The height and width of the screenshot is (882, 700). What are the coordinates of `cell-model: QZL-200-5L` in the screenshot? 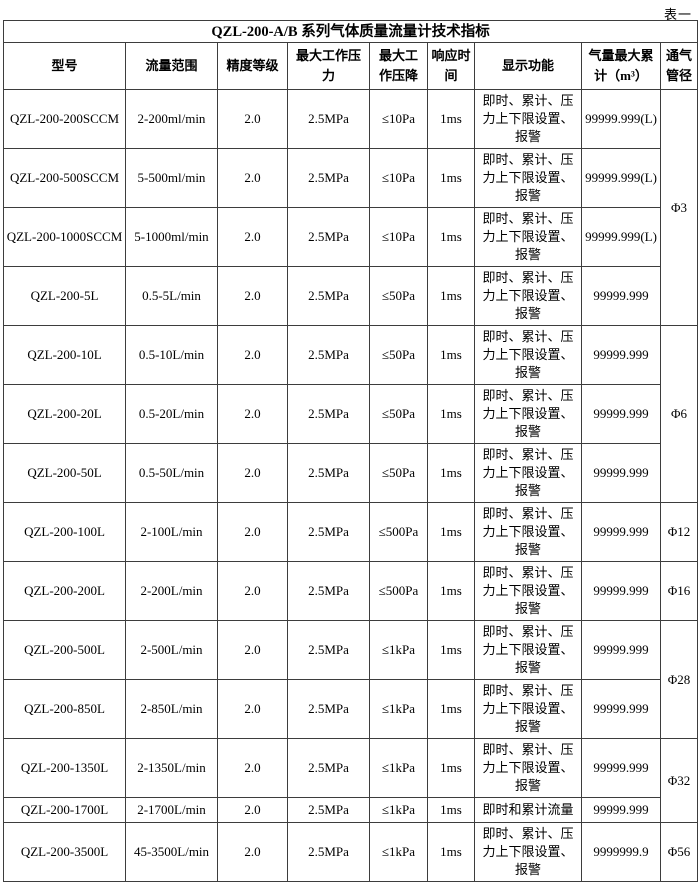 It's located at (64, 296).